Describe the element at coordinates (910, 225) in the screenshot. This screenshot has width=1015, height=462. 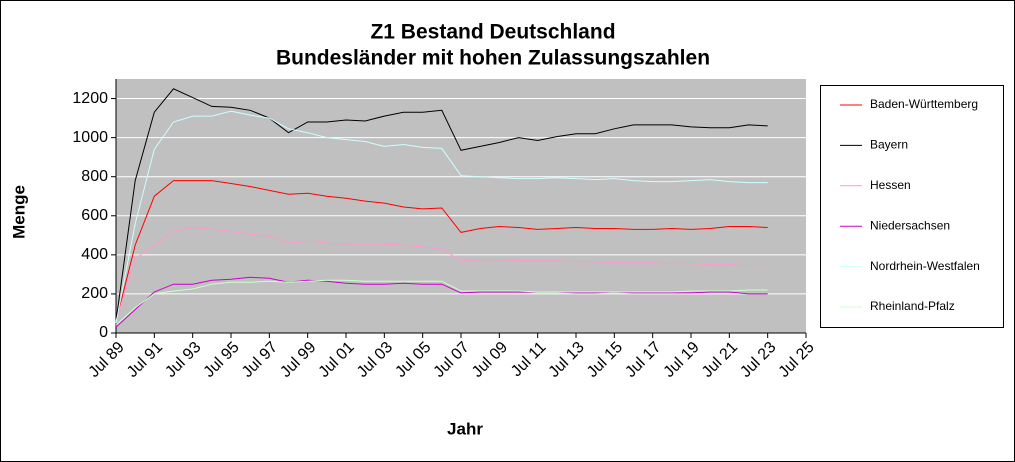
I see `legend-label: Niedersachsen` at that location.